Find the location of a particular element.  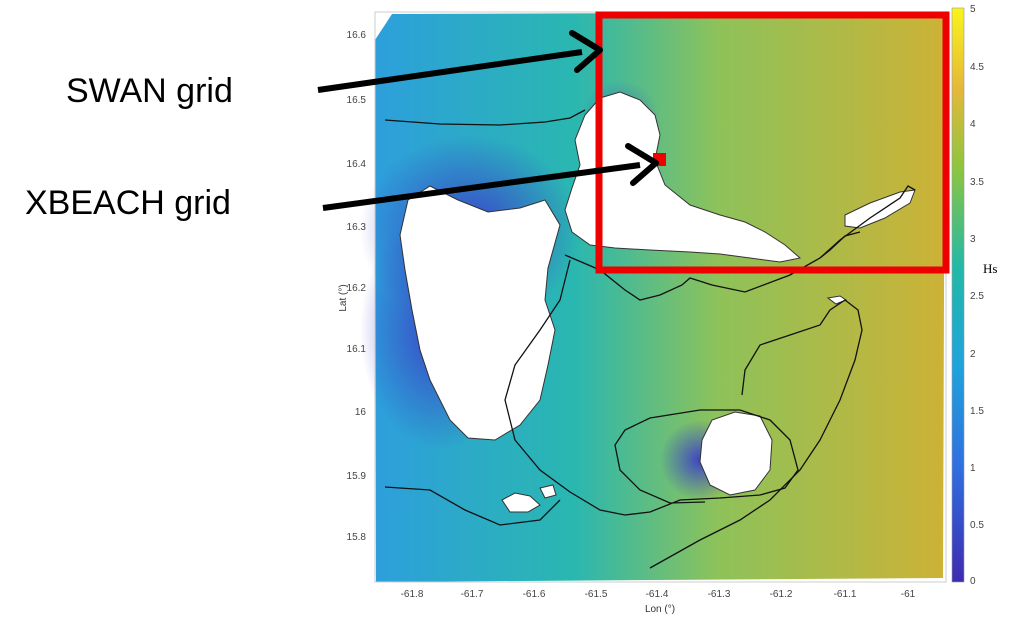

colorbar-tick: 5 is located at coordinates (973, 9).